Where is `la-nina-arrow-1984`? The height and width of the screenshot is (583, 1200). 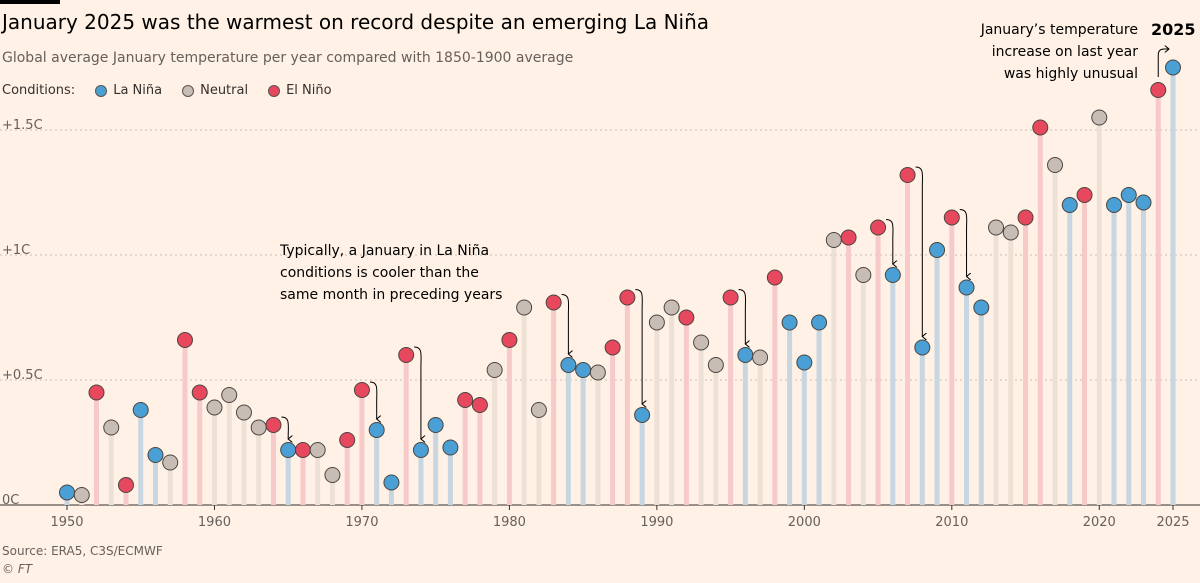
la-nina-arrow-1984 is located at coordinates (565, 324).